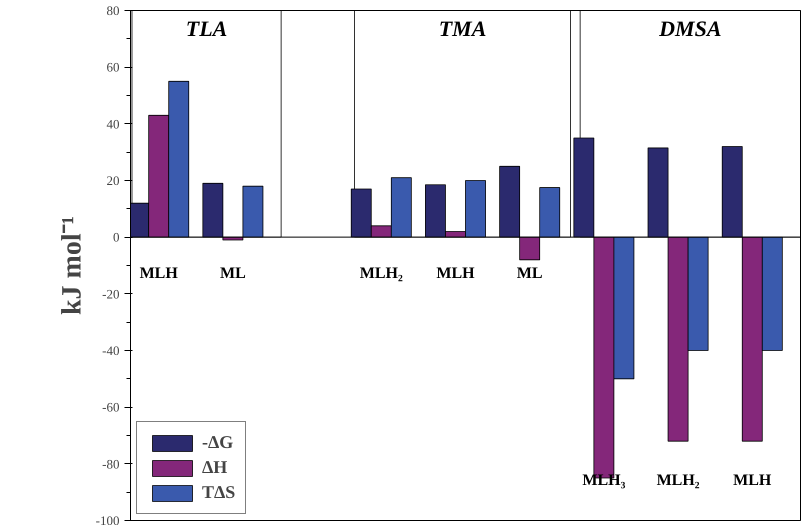 Image resolution: width=807 pixels, height=527 pixels. I want to click on legend-label: -ΔG, so click(218, 442).